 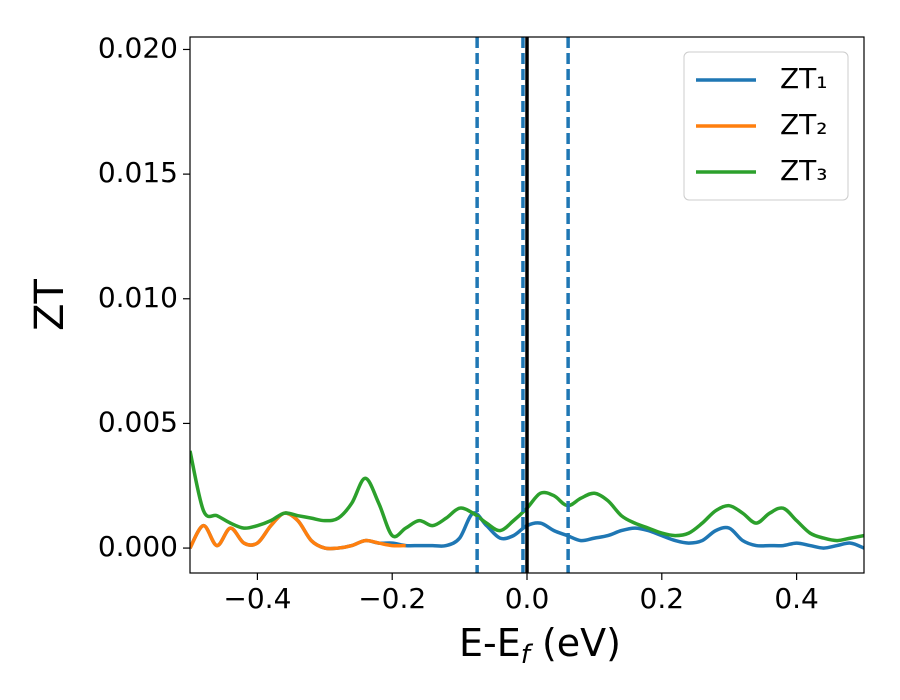 I want to click on series-line, so click(x=298, y=531).